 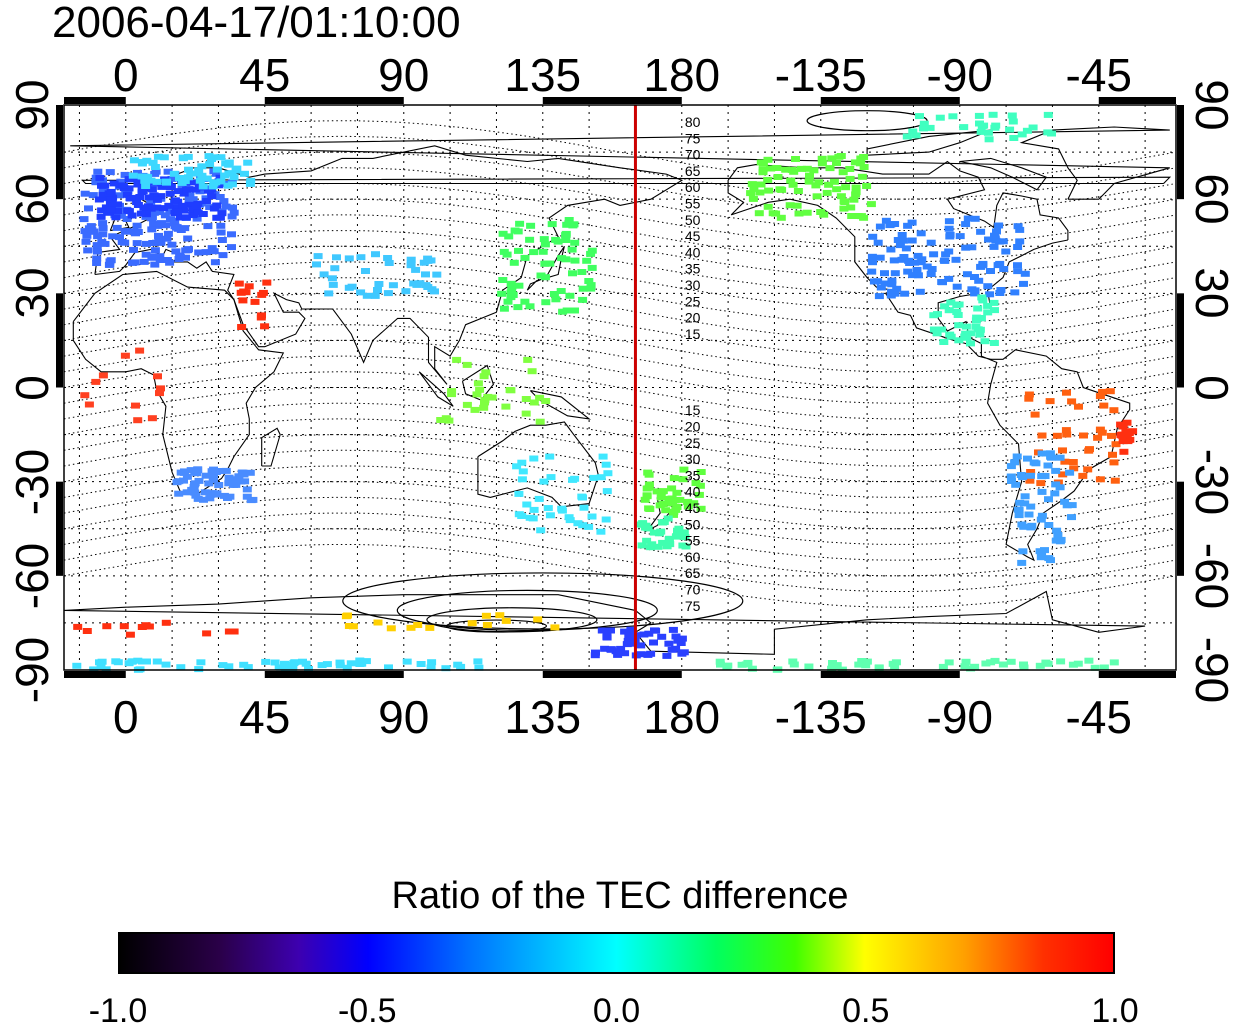 What do you see at coordinates (693, 426) in the screenshot?
I see `contour-label: 20` at bounding box center [693, 426].